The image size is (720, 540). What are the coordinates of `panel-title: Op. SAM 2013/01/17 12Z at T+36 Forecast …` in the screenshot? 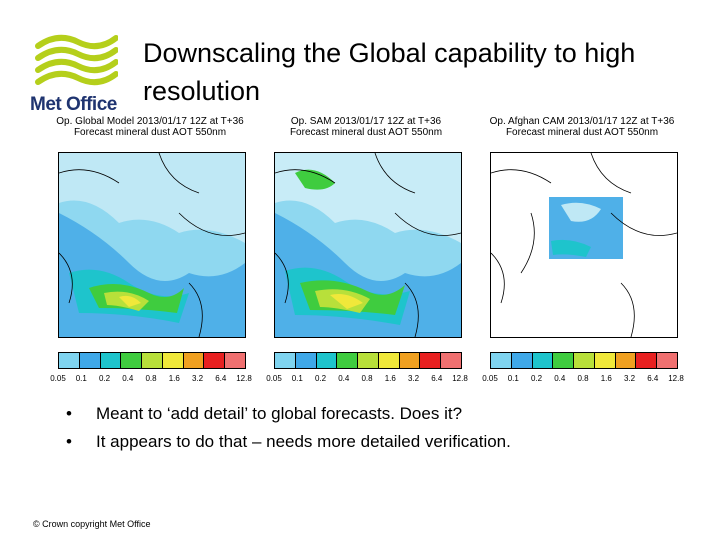 It's located at (366, 128).